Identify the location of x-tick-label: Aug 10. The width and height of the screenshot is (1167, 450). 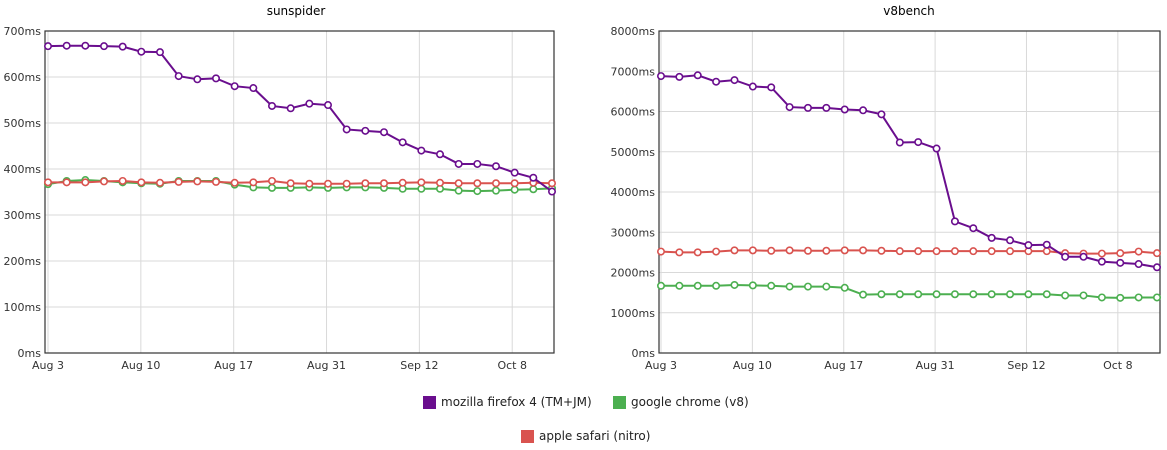
(752, 365).